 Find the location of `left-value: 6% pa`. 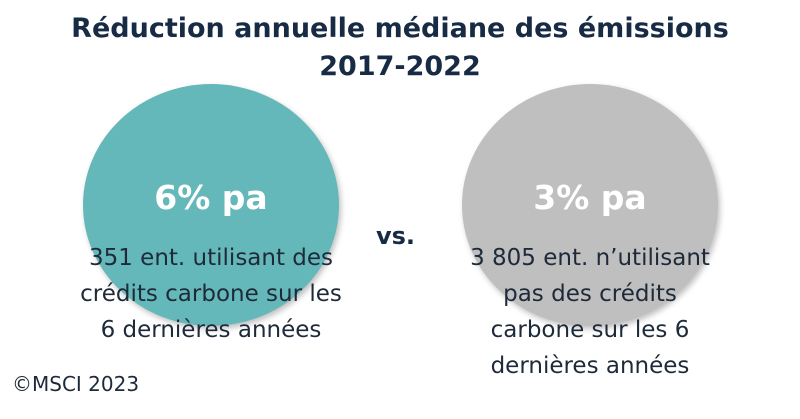

left-value: 6% pa is located at coordinates (211, 197).